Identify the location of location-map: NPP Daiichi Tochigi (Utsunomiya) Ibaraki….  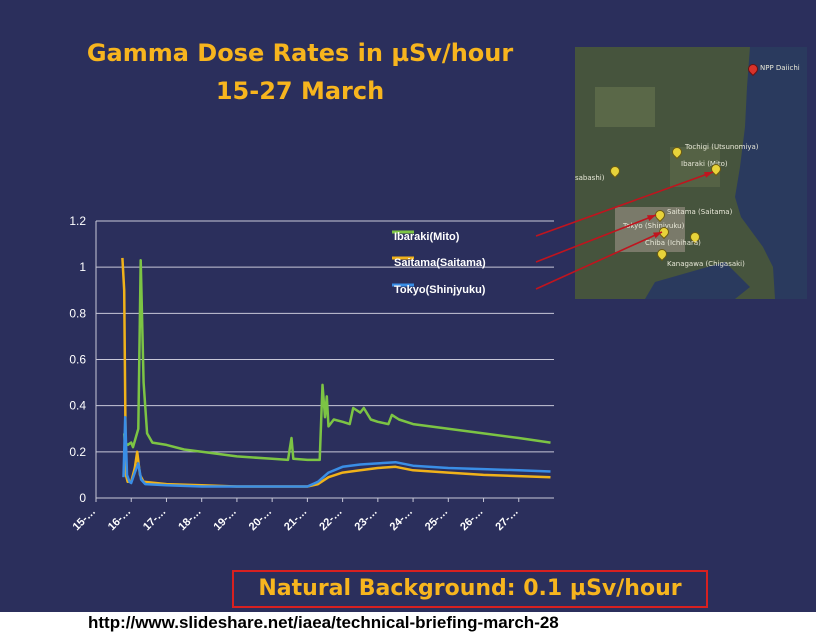
(691, 173).